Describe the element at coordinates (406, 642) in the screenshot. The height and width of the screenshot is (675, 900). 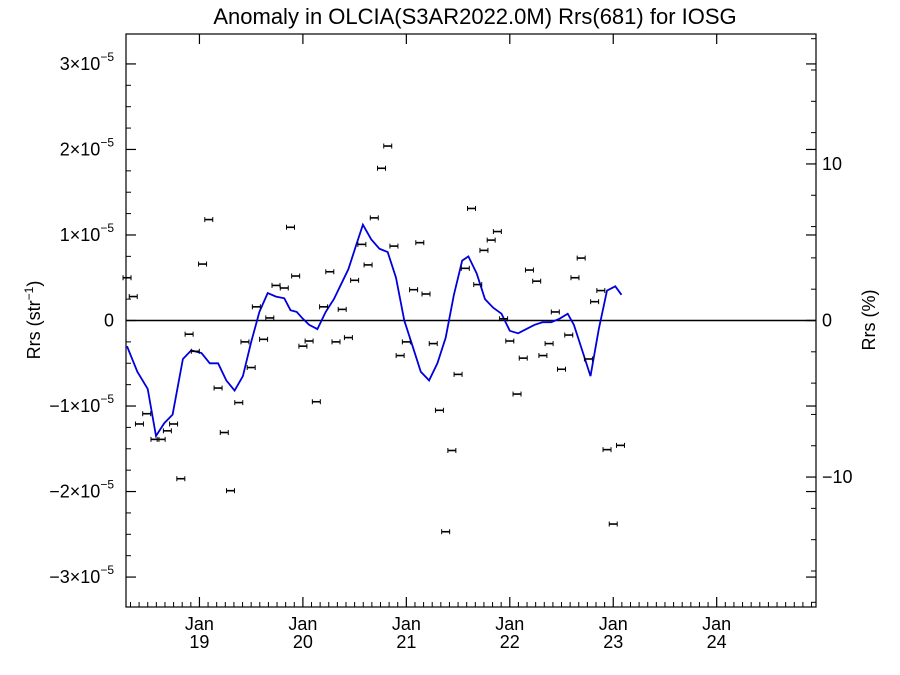
I see `x-tick-label-year: 21` at that location.